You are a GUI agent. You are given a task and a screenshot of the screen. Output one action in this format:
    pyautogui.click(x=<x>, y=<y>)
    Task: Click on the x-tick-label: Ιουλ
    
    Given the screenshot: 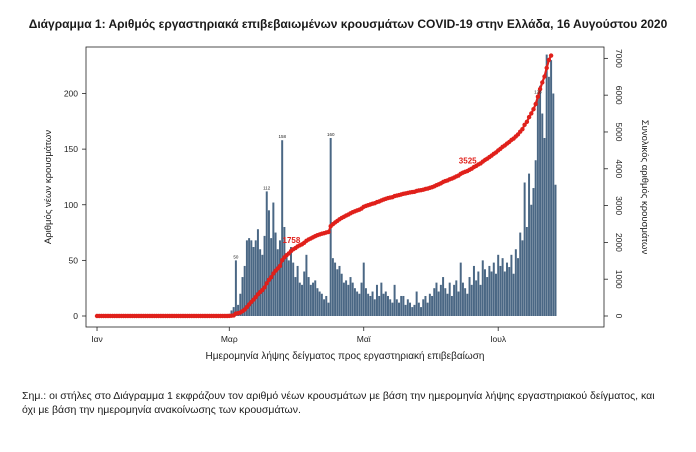 What is the action you would take?
    pyautogui.click(x=498, y=339)
    